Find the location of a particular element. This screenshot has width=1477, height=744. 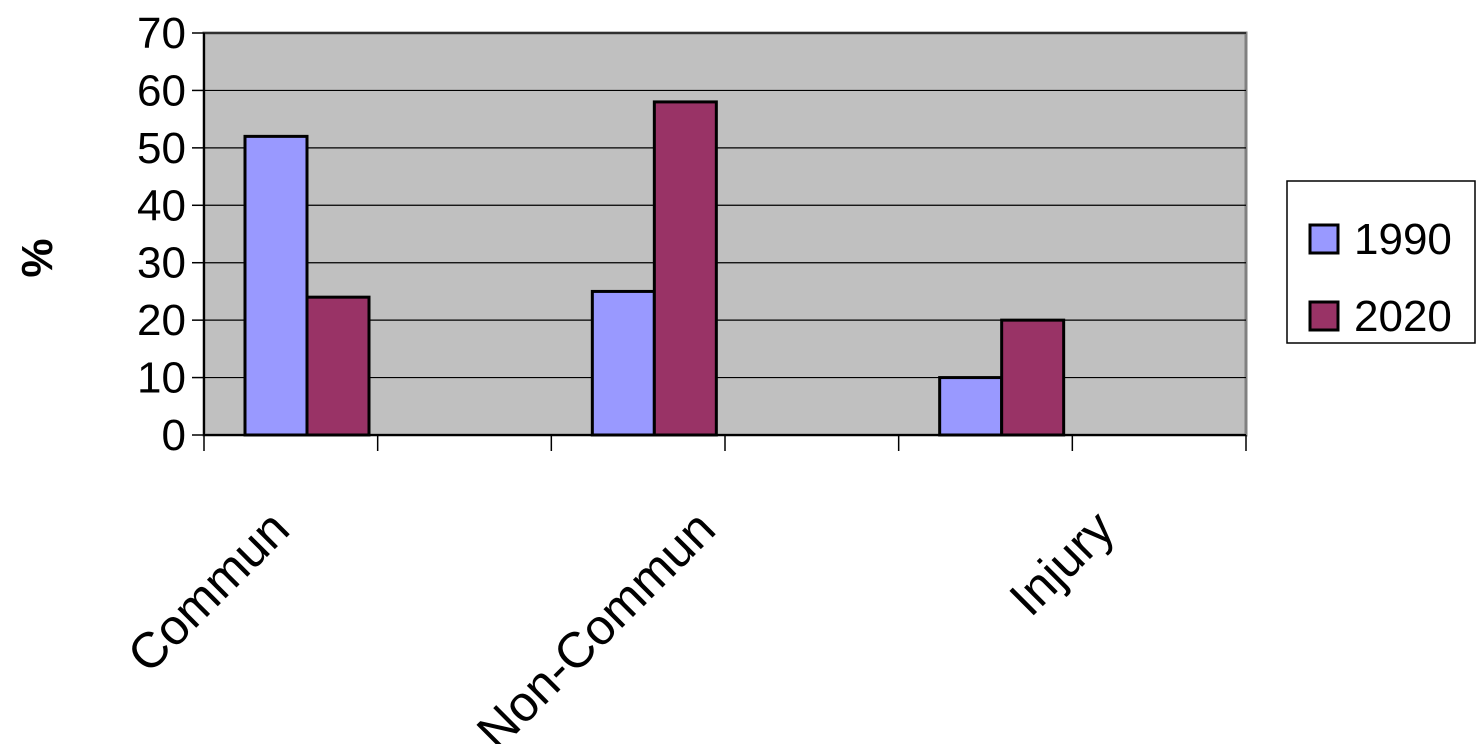

x-axis-ticks is located at coordinates (725, 443).